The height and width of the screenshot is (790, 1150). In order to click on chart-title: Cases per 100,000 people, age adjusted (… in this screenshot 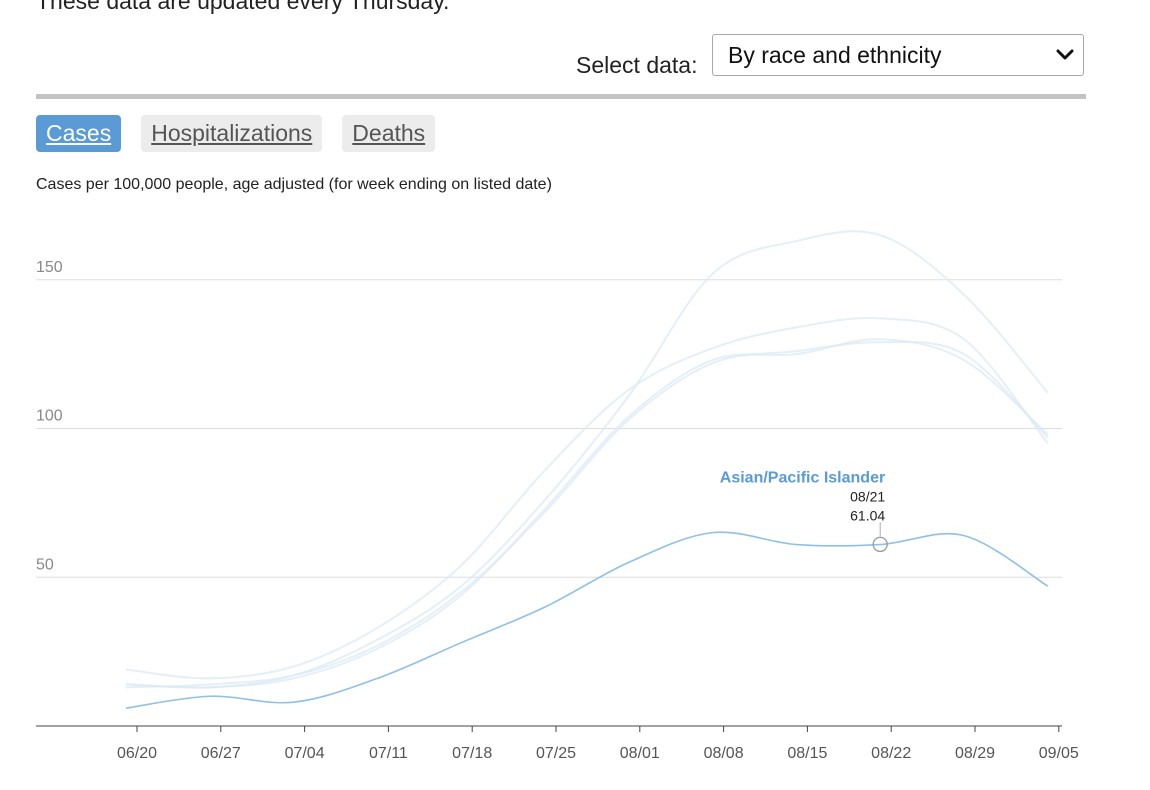, I will do `click(294, 184)`.